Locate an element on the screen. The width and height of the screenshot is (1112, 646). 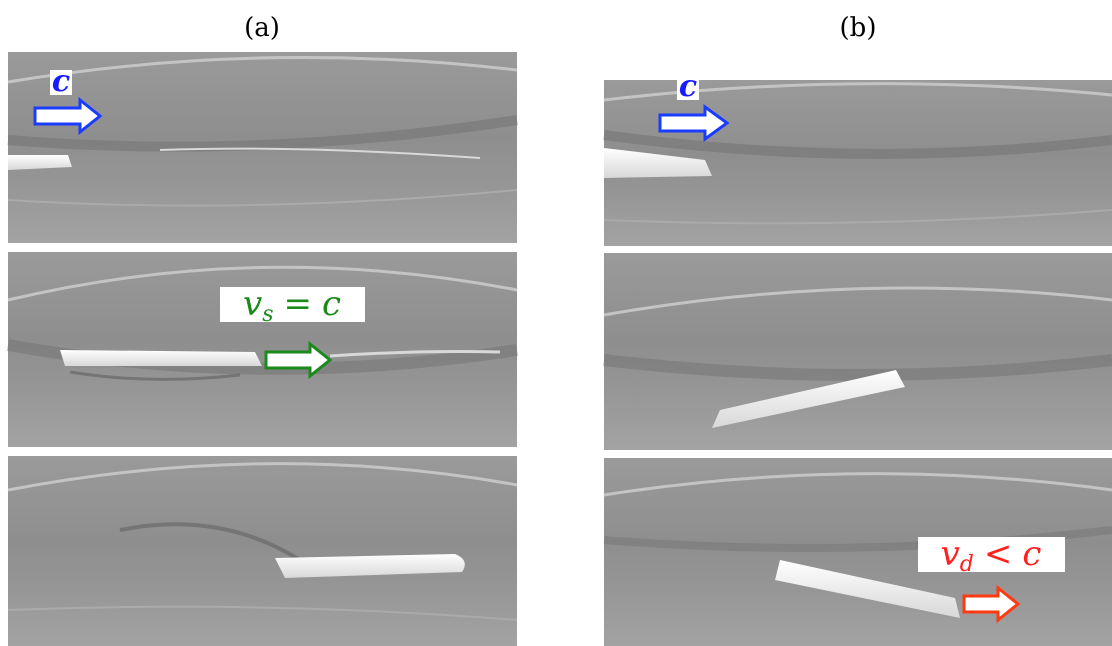
panel-label: (a) is located at coordinates (262, 28).